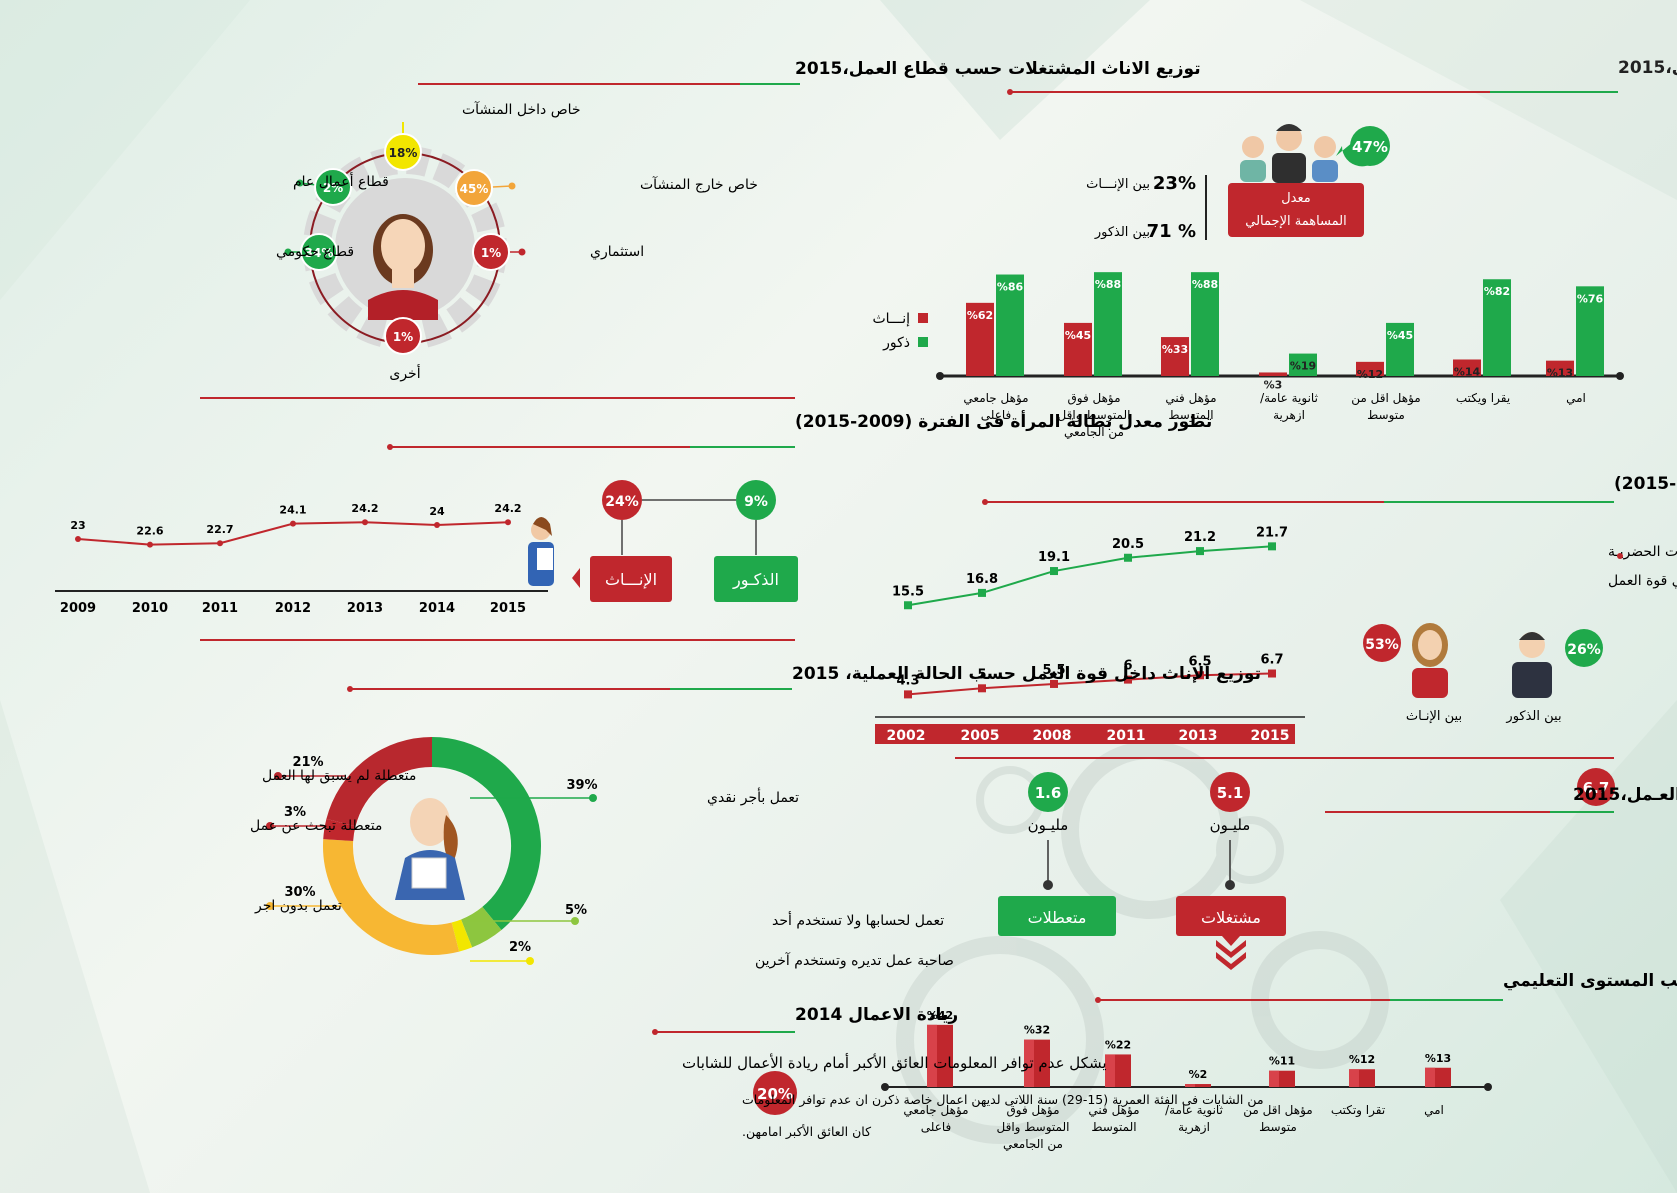  What do you see at coordinates (437, 511) in the screenshot?
I see `data-label: 24` at bounding box center [437, 511].